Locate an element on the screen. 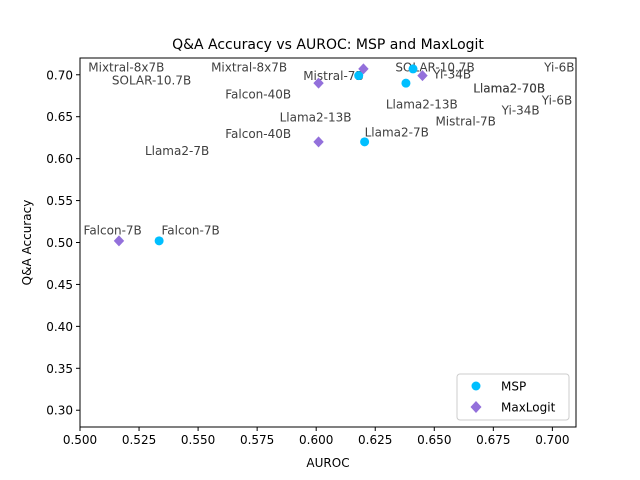 Image resolution: width=640 pixels, height=480 pixels. point-msp-yi-34b is located at coordinates (406, 83).